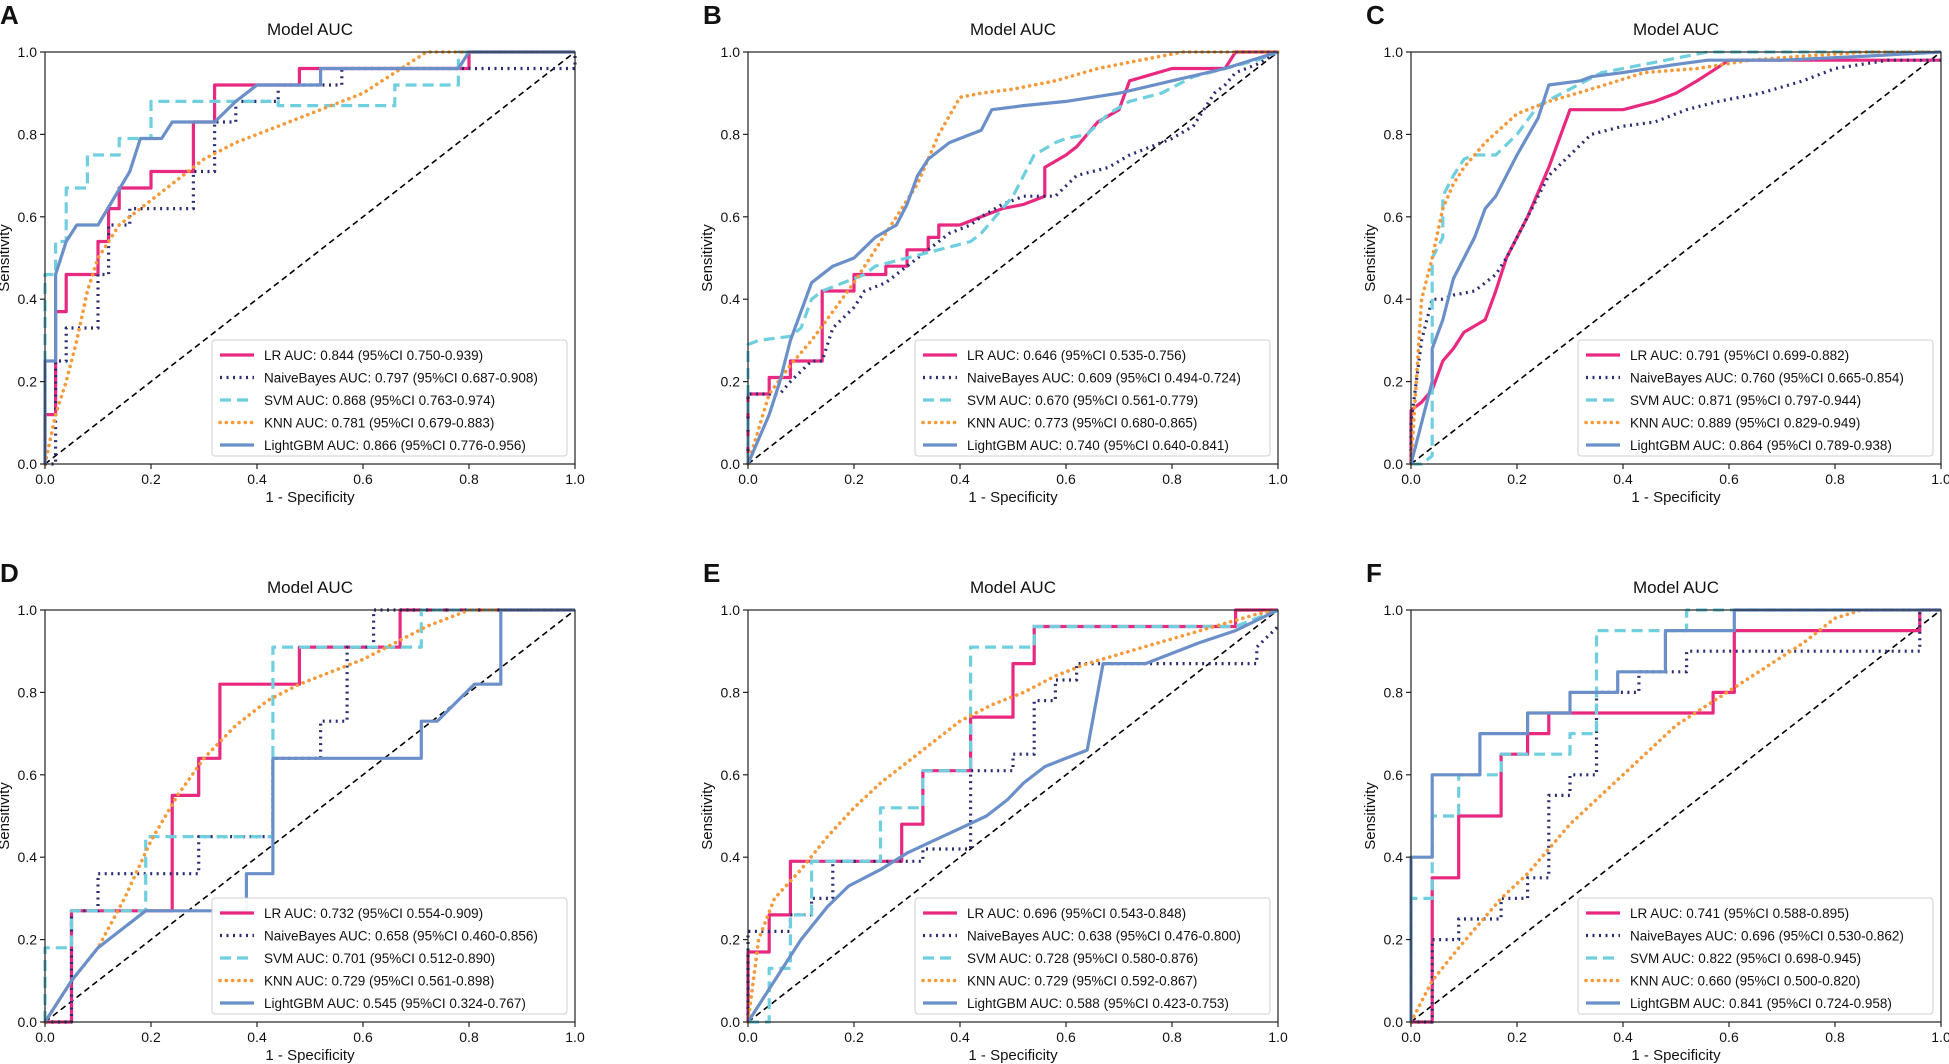 The image size is (1949, 1064). Describe the element at coordinates (1082, 423) in the screenshot. I see `legend-label-knn: KNN AUC: 0.773 (95%CI 0.680-0.865)` at that location.